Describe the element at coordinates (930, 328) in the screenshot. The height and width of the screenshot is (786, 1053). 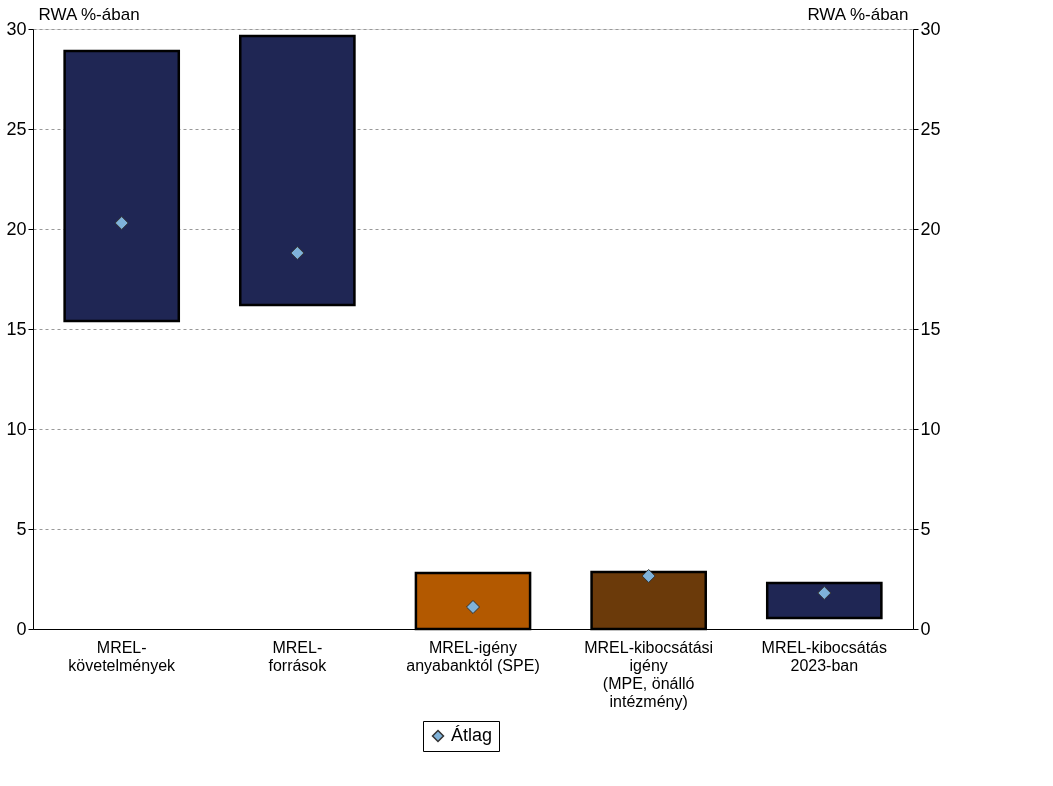
I see `y2-tick-label: 15` at that location.